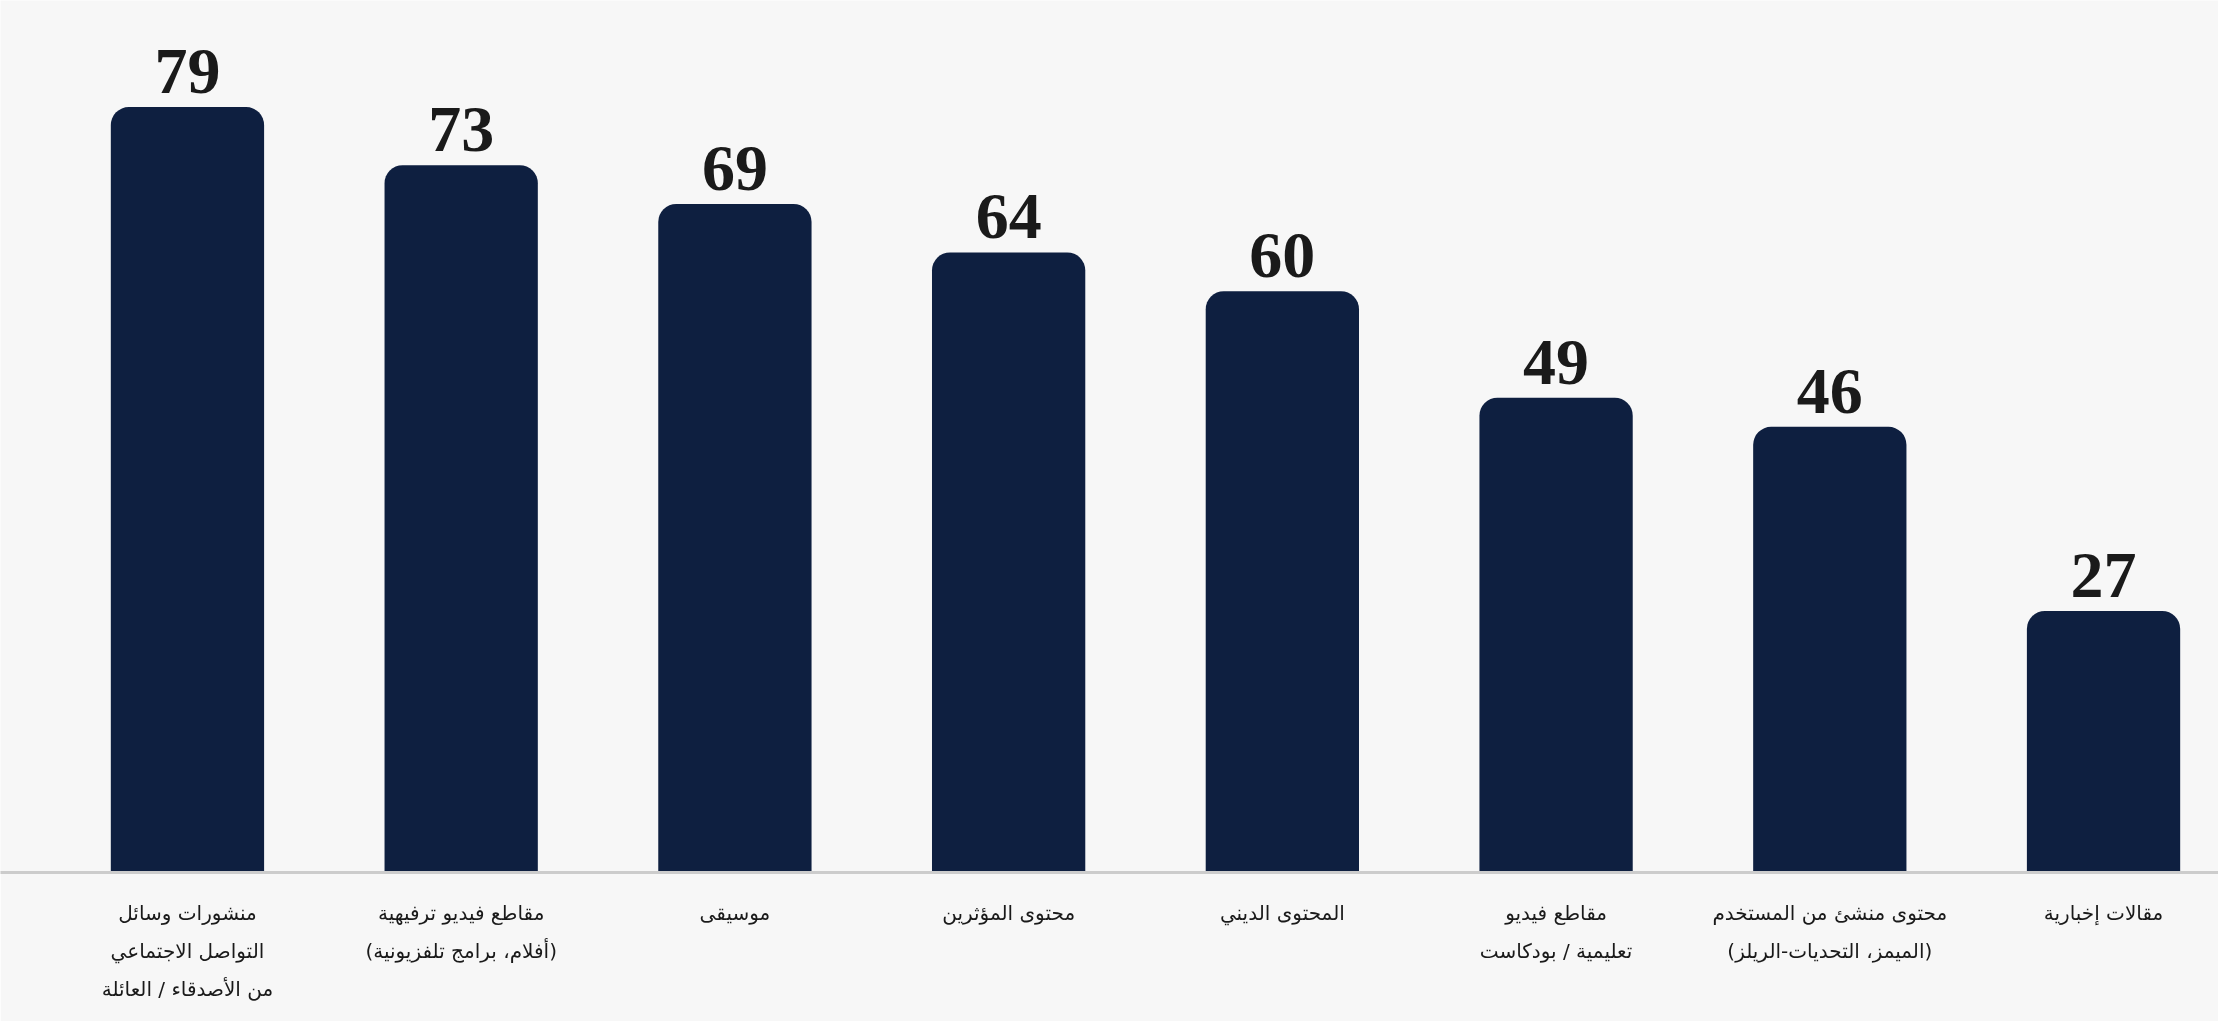 This screenshot has height=1021, width=2218. I want to click on x-tick-label: موسيقى, so click(735, 912).